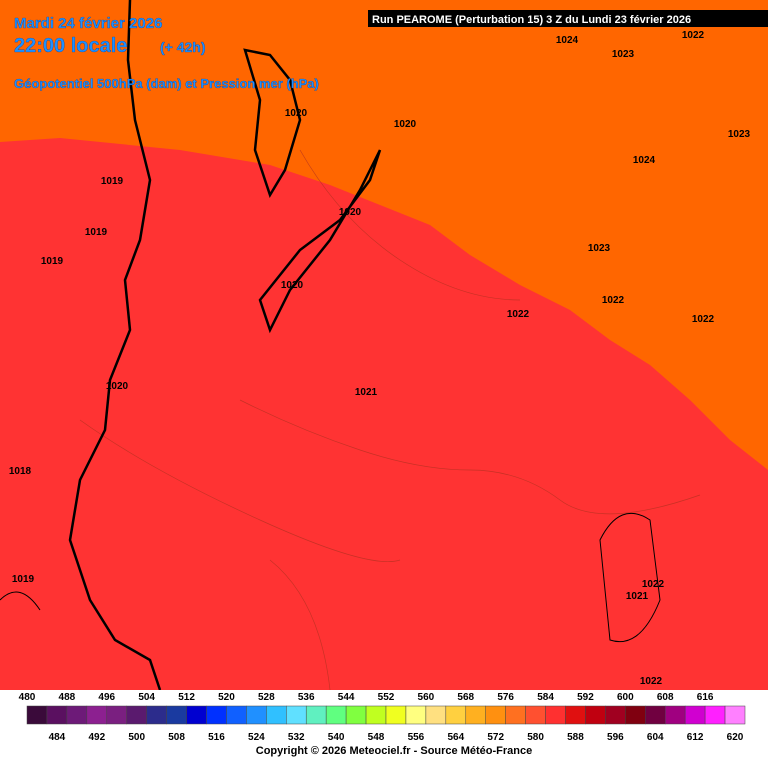 This screenshot has width=768, height=773. Describe the element at coordinates (96, 737) in the screenshot. I see `colorbar-label: 492` at that location.